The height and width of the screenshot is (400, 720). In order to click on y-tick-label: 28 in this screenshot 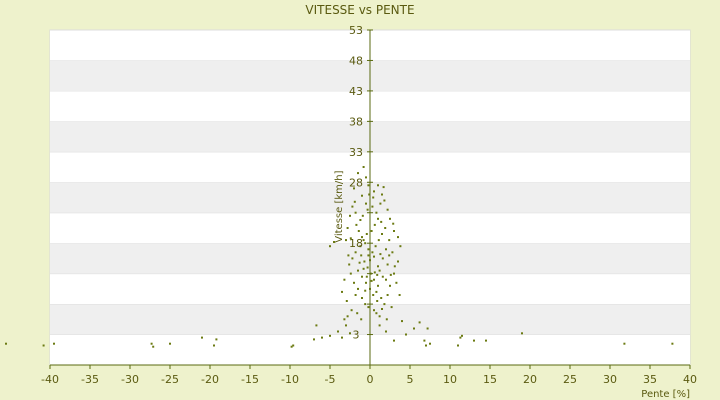, I will do `click(356, 182)`.